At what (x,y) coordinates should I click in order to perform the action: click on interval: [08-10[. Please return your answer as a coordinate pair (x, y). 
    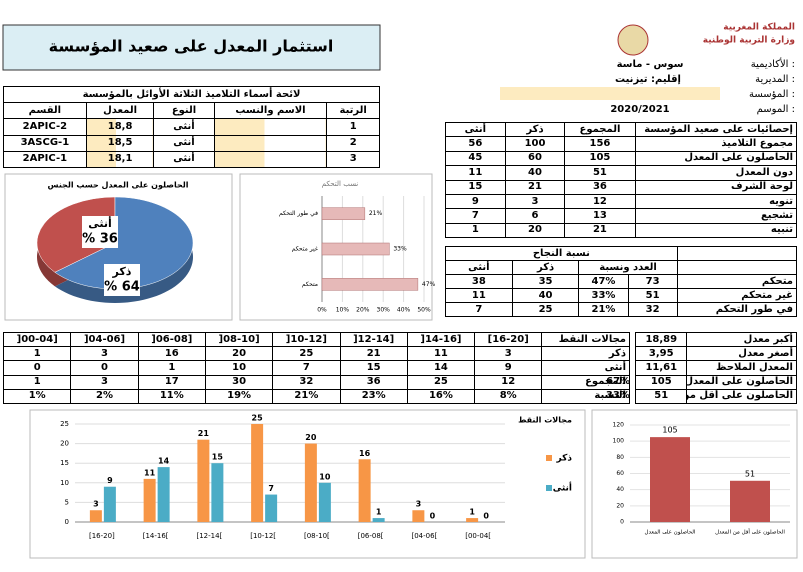
    Looking at the image, I should click on (239, 339).